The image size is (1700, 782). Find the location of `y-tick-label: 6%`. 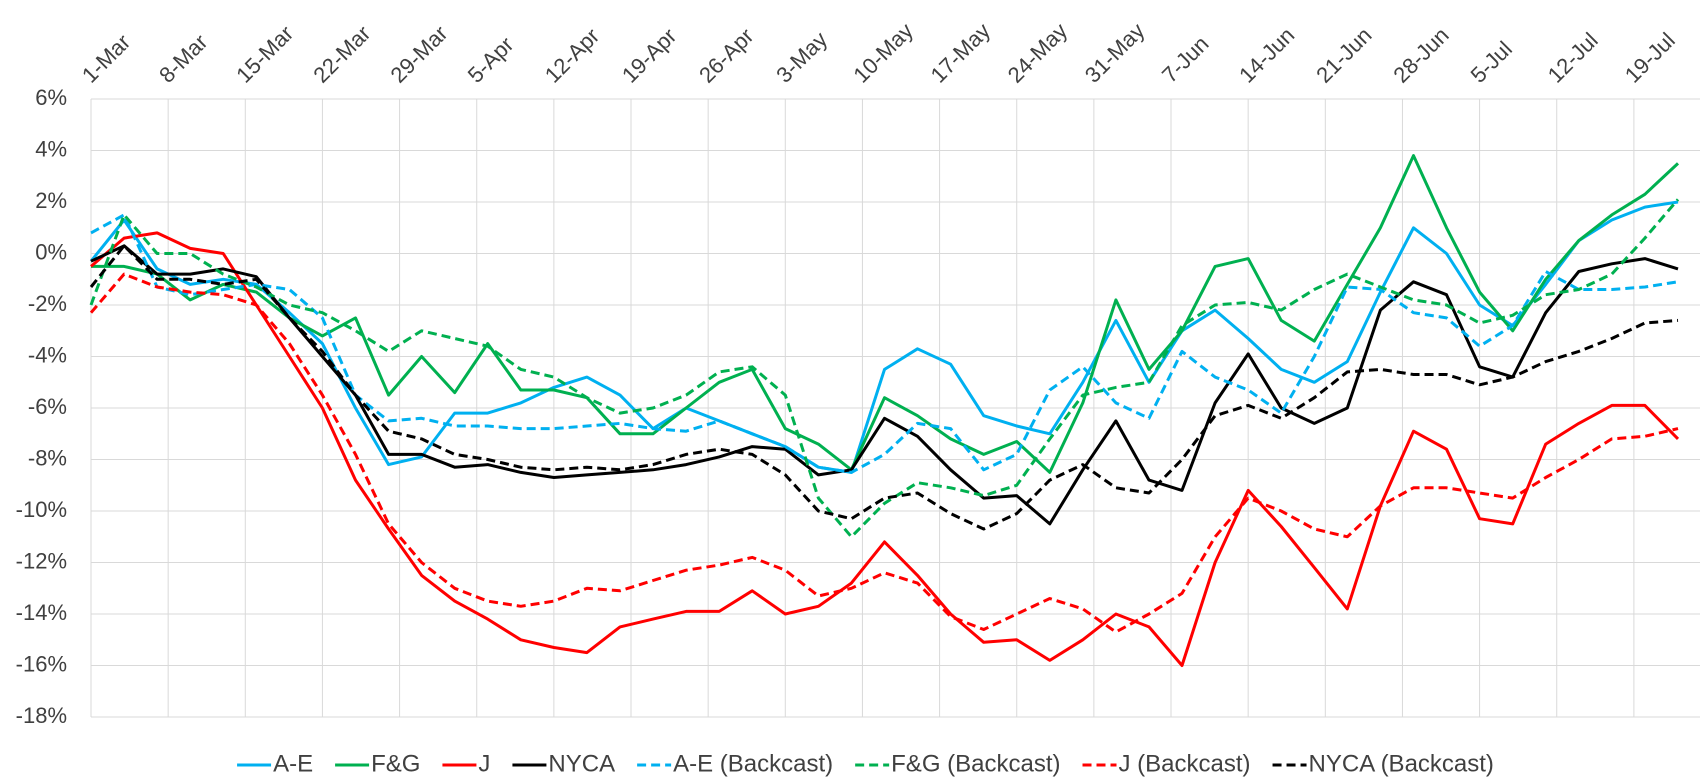

y-tick-label: 6% is located at coordinates (51, 97).